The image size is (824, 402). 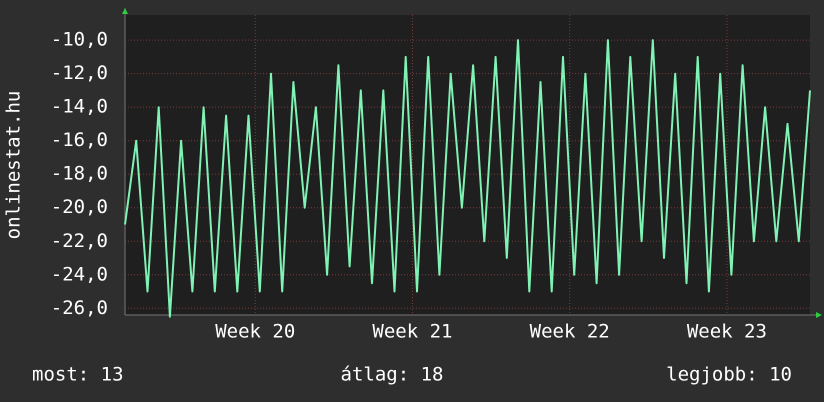 What do you see at coordinates (125, 11) in the screenshot?
I see `y-arrow` at bounding box center [125, 11].